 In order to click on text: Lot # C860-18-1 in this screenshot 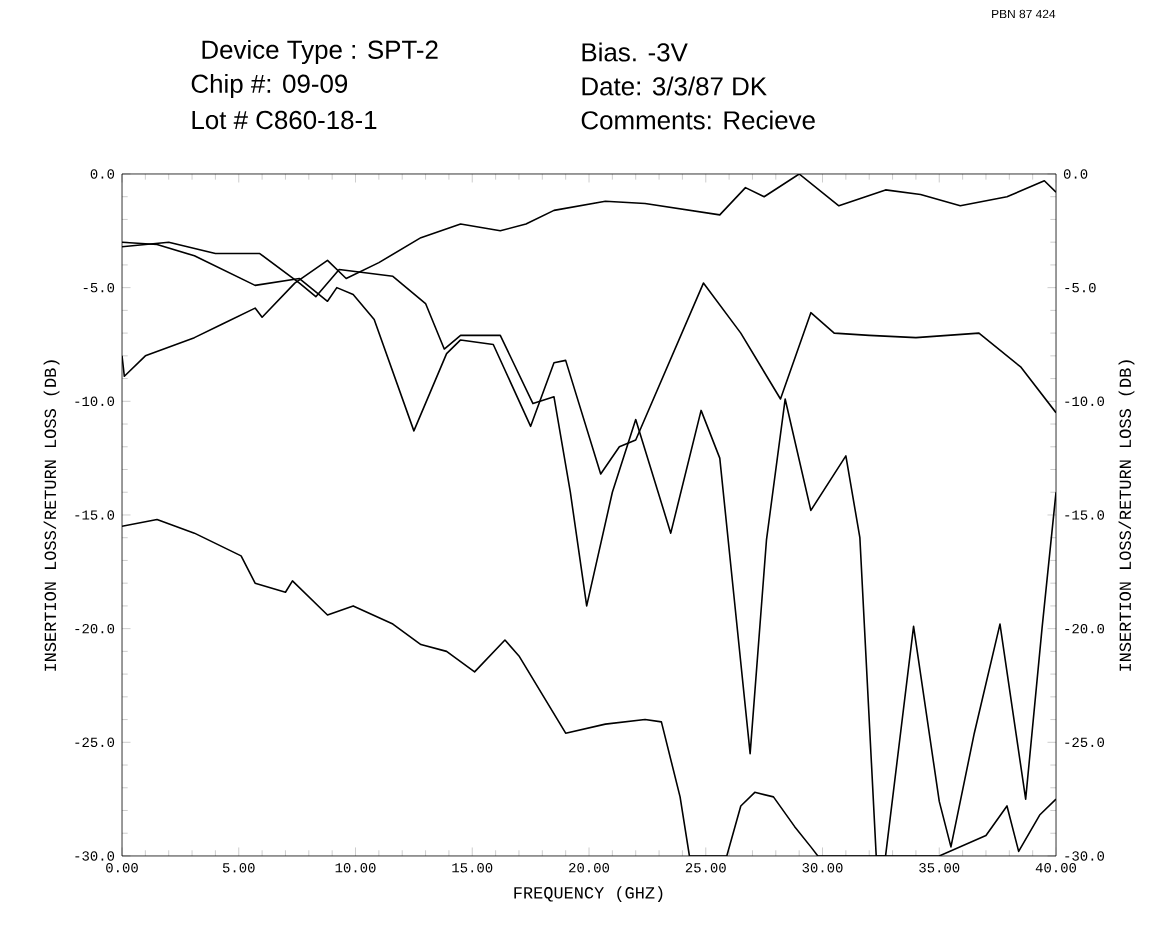, I will do `click(284, 120)`.